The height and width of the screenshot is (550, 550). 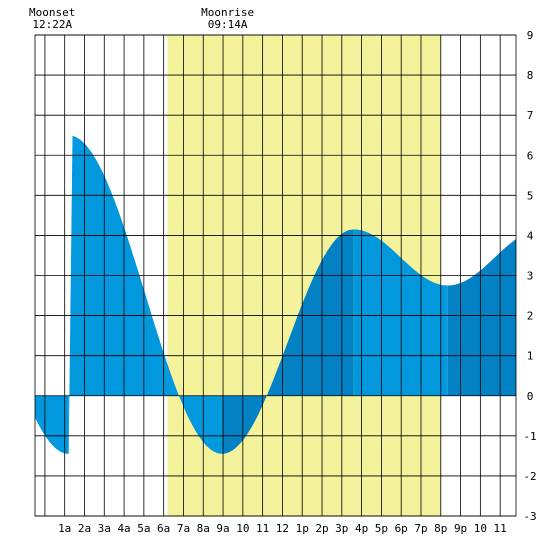 I want to click on moon-event-label: Moonset, so click(x=52, y=12).